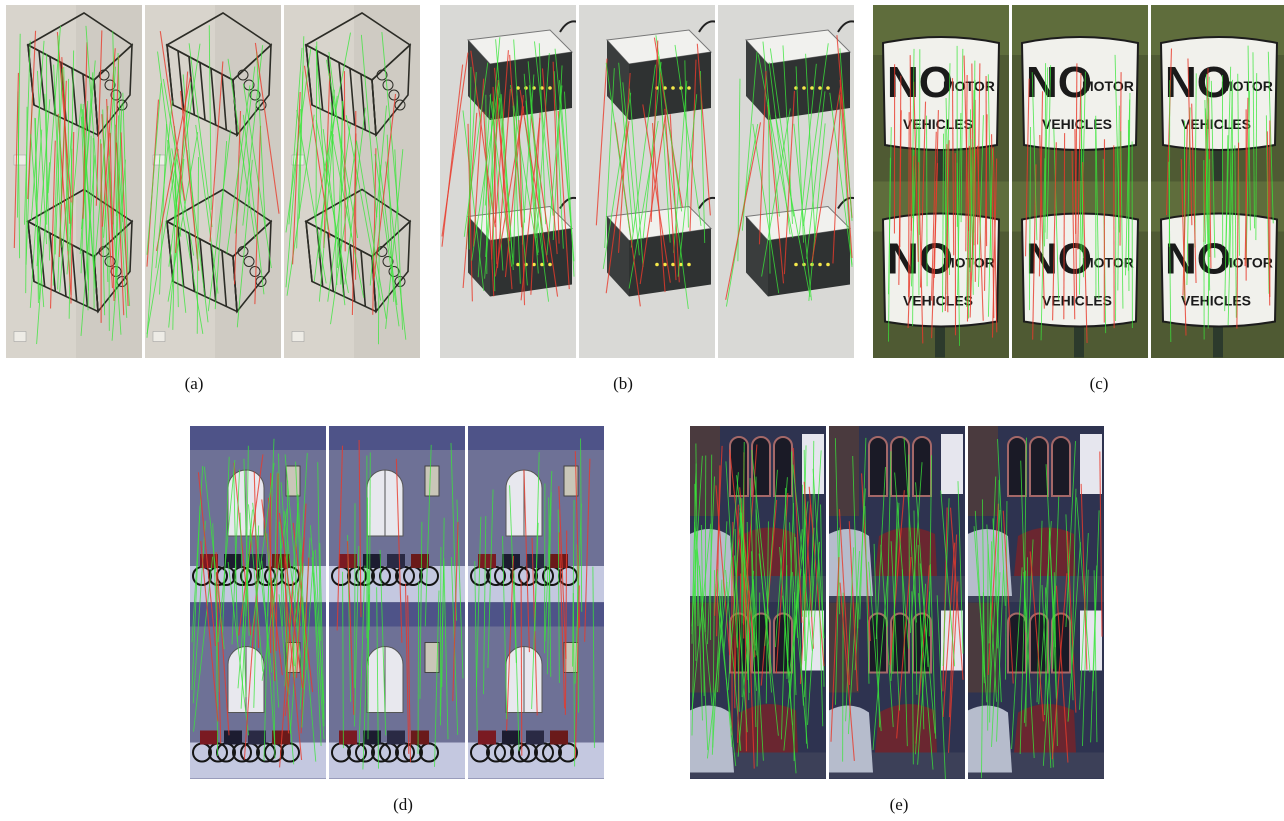  I want to click on router-image-pair, so click(647, 181).